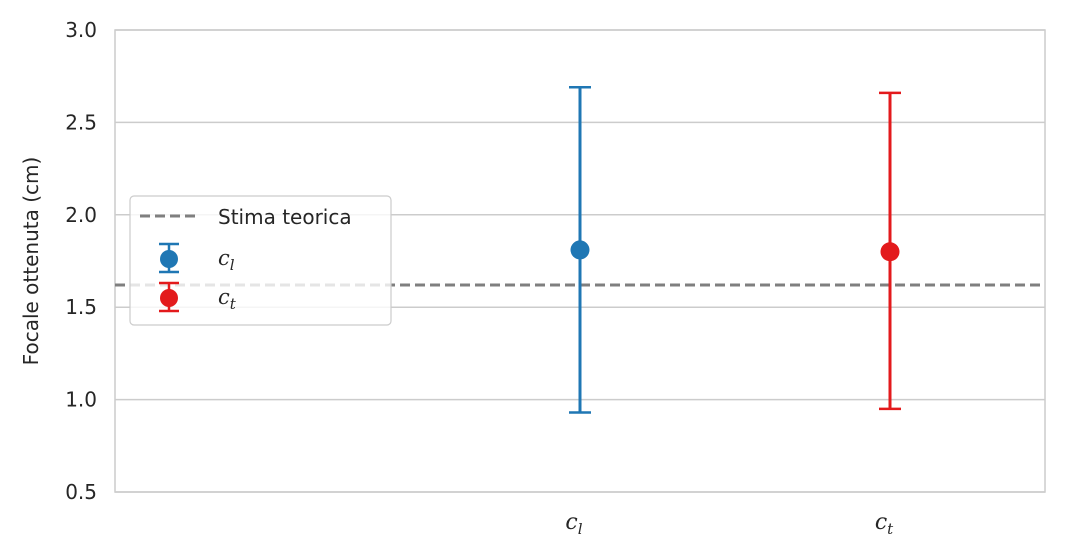 This screenshot has width=1065, height=557. What do you see at coordinates (81, 30) in the screenshot?
I see `y-tick-label: 3.0` at bounding box center [81, 30].